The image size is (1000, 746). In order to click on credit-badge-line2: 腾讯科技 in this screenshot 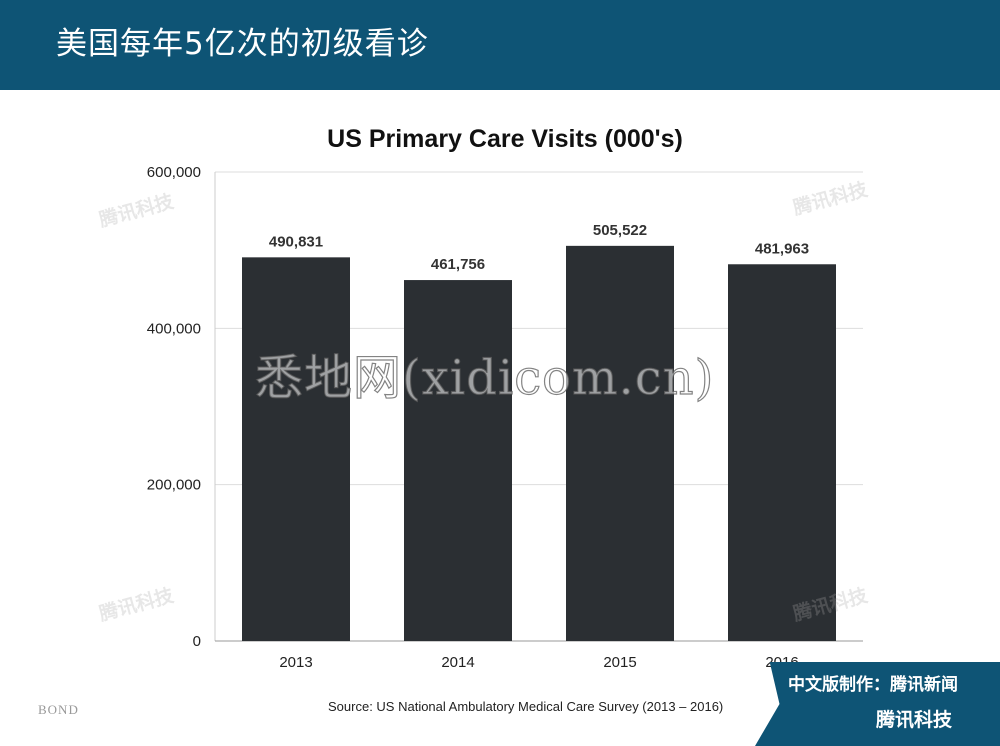, I will do `click(914, 720)`.